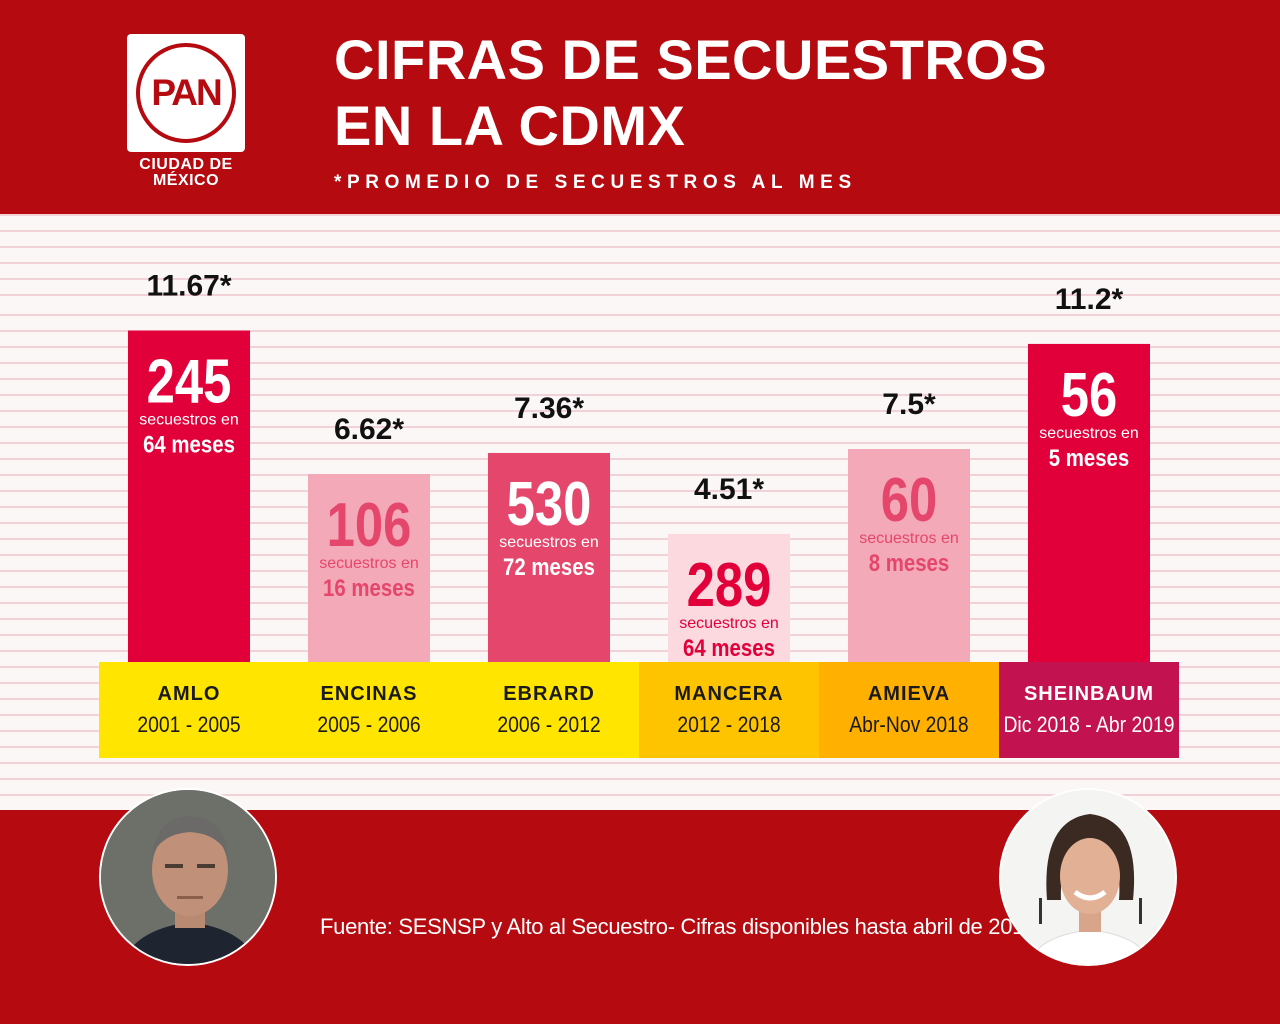 This screenshot has width=1280, height=1024. I want to click on period-label: 2005 - 2006, so click(368, 725).